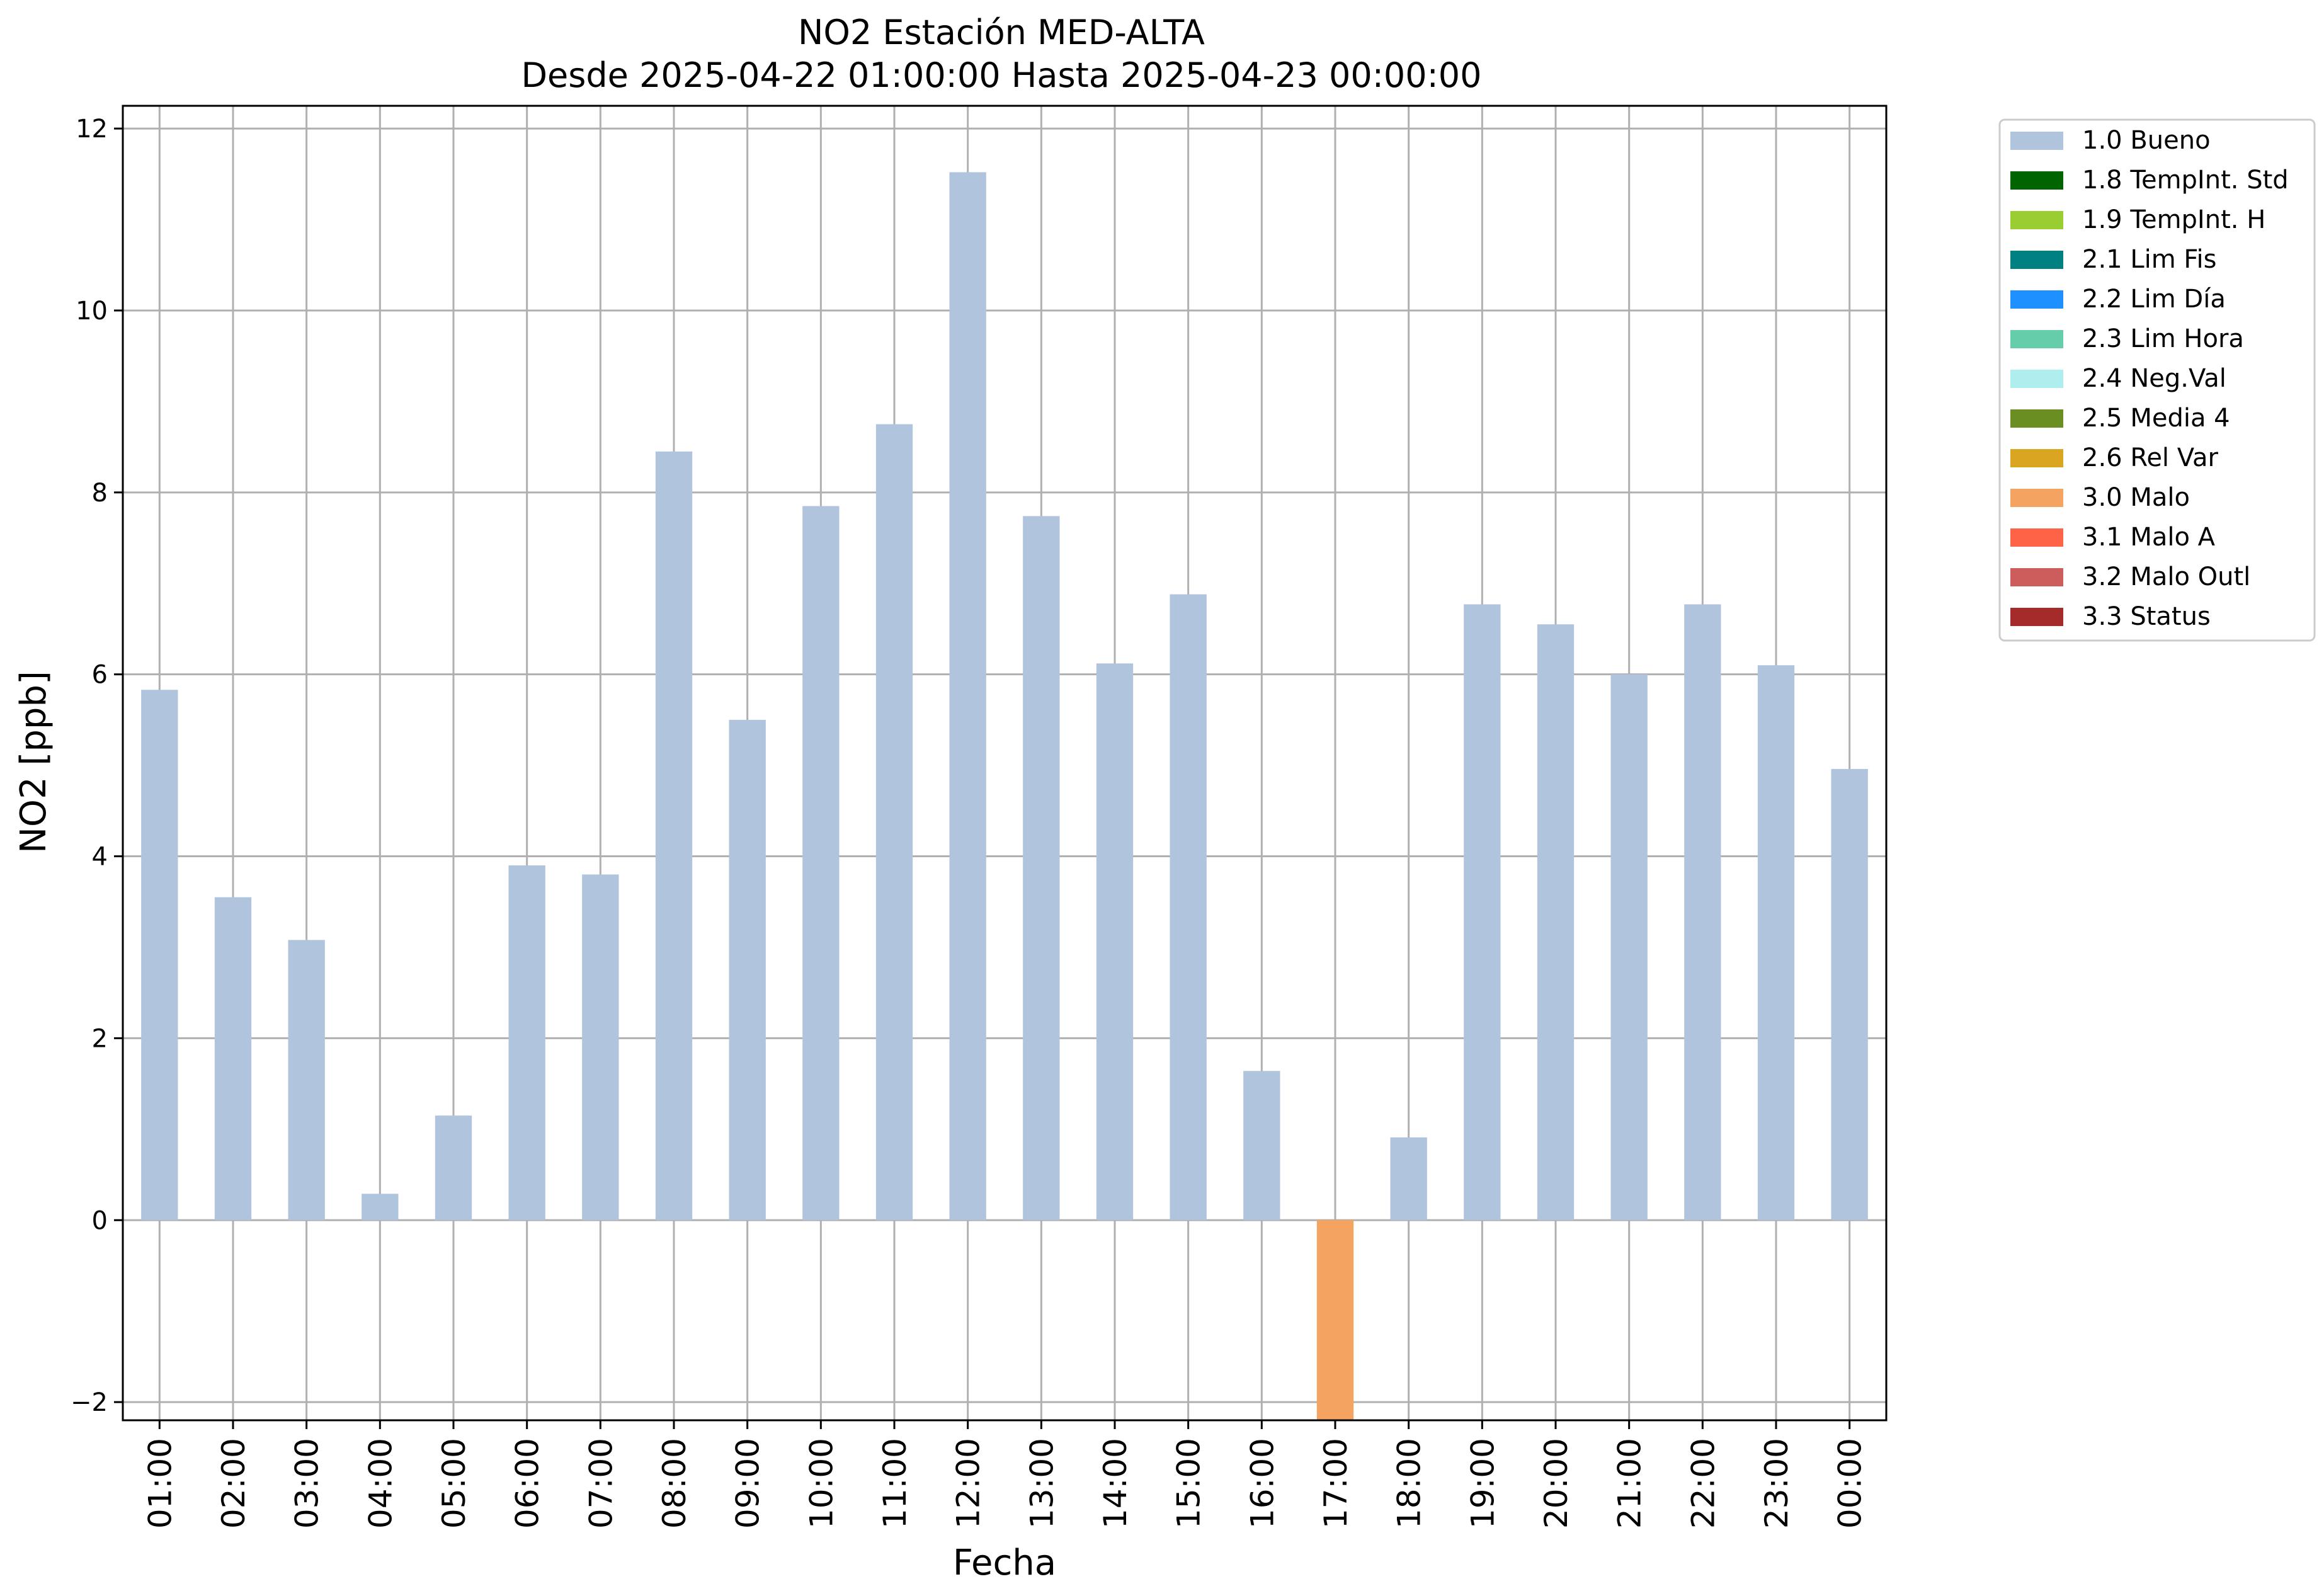  What do you see at coordinates (2146, 616) in the screenshot?
I see `legend-label: 3.3 Status` at bounding box center [2146, 616].